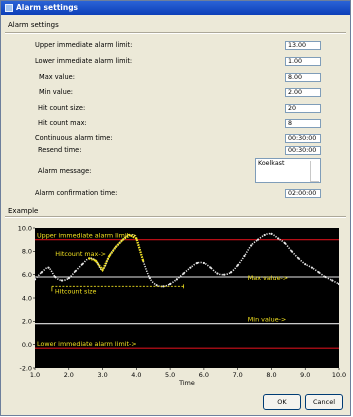  What do you see at coordinates (84, 61) in the screenshot?
I see `lower-limit-label: Lower immediate alarm limit:` at bounding box center [84, 61].